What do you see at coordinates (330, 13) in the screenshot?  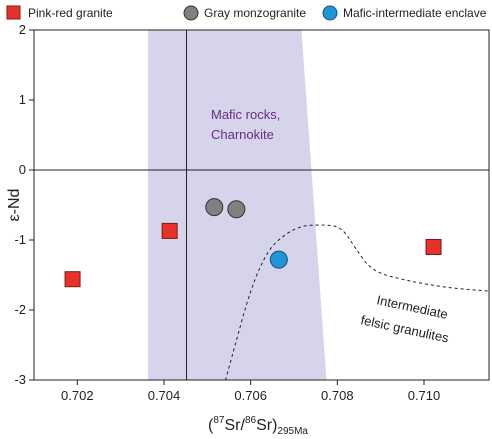 I see `legend-marker-mafic-intermediate-enclave` at bounding box center [330, 13].